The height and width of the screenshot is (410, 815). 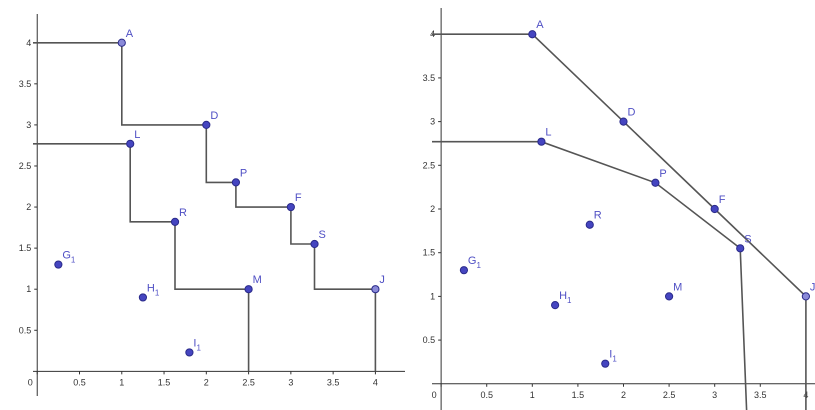 I want to click on x-tick-label: 4, so click(x=375, y=382).